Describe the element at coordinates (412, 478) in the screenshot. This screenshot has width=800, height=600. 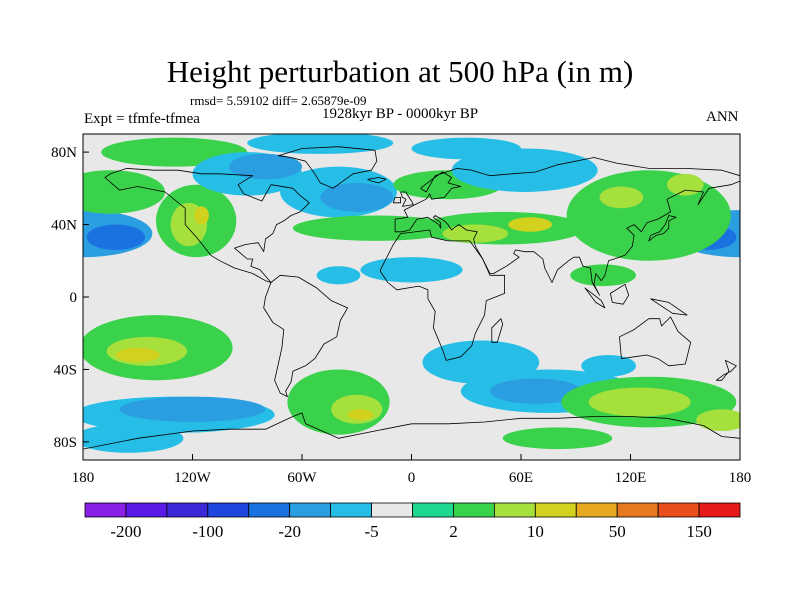
I see `x-tick-label: 0` at that location.